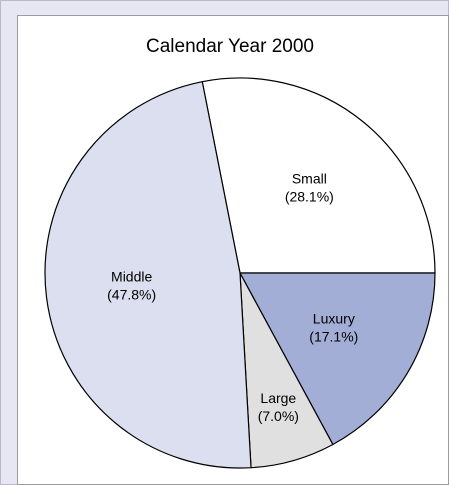  What do you see at coordinates (131, 294) in the screenshot?
I see `slice-value-label: (47.8%)` at bounding box center [131, 294].